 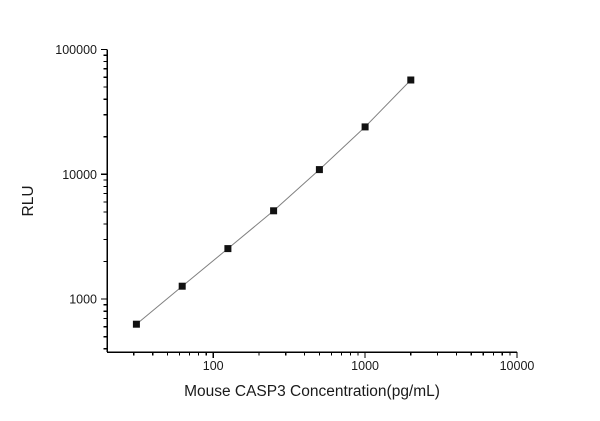 I want to click on x-tick-label: 10000, so click(x=517, y=366).